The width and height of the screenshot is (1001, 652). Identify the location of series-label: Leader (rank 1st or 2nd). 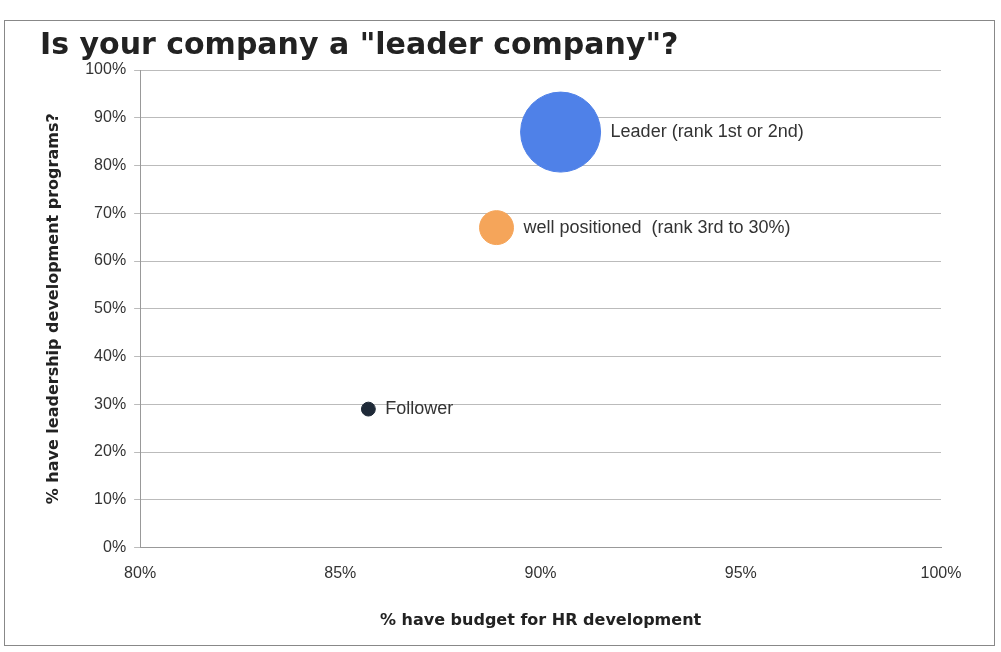
(707, 131).